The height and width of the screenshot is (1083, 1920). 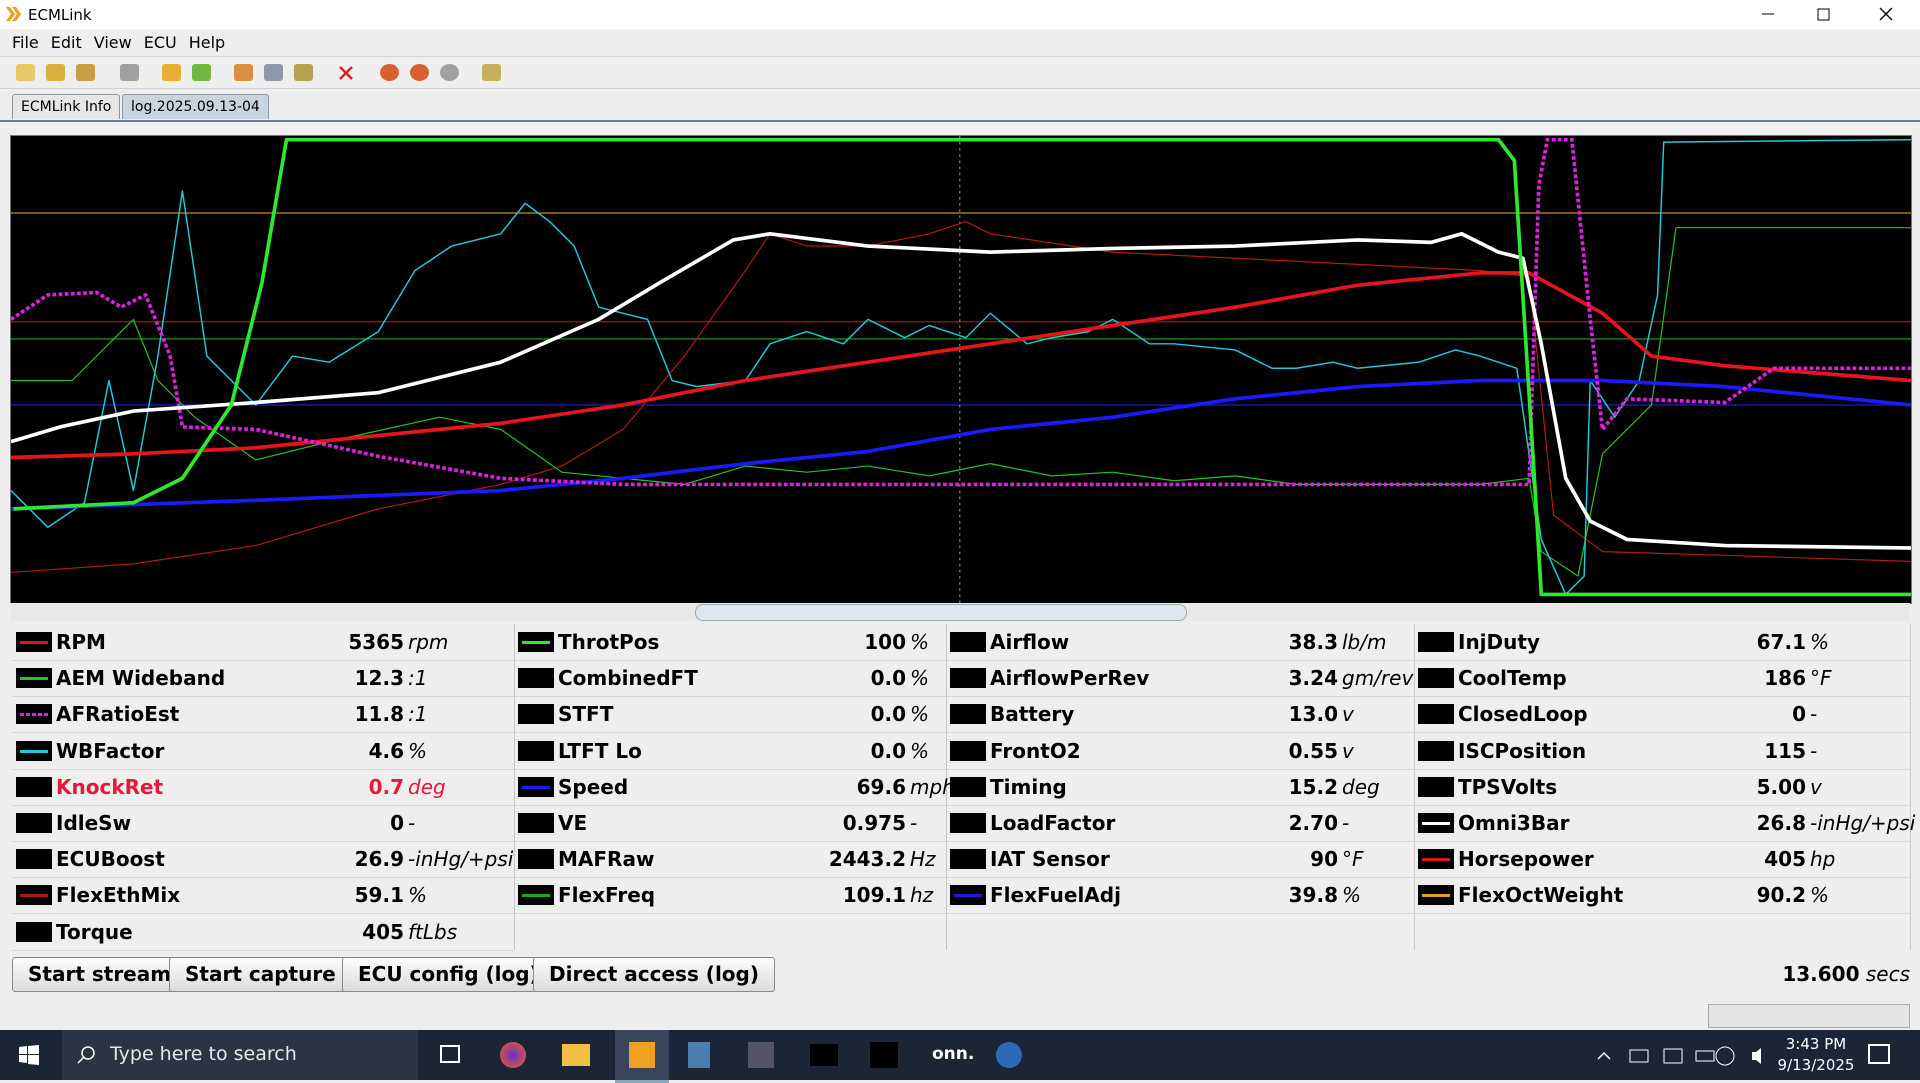 What do you see at coordinates (884, 1055) in the screenshot?
I see `predator-app-icon` at bounding box center [884, 1055].